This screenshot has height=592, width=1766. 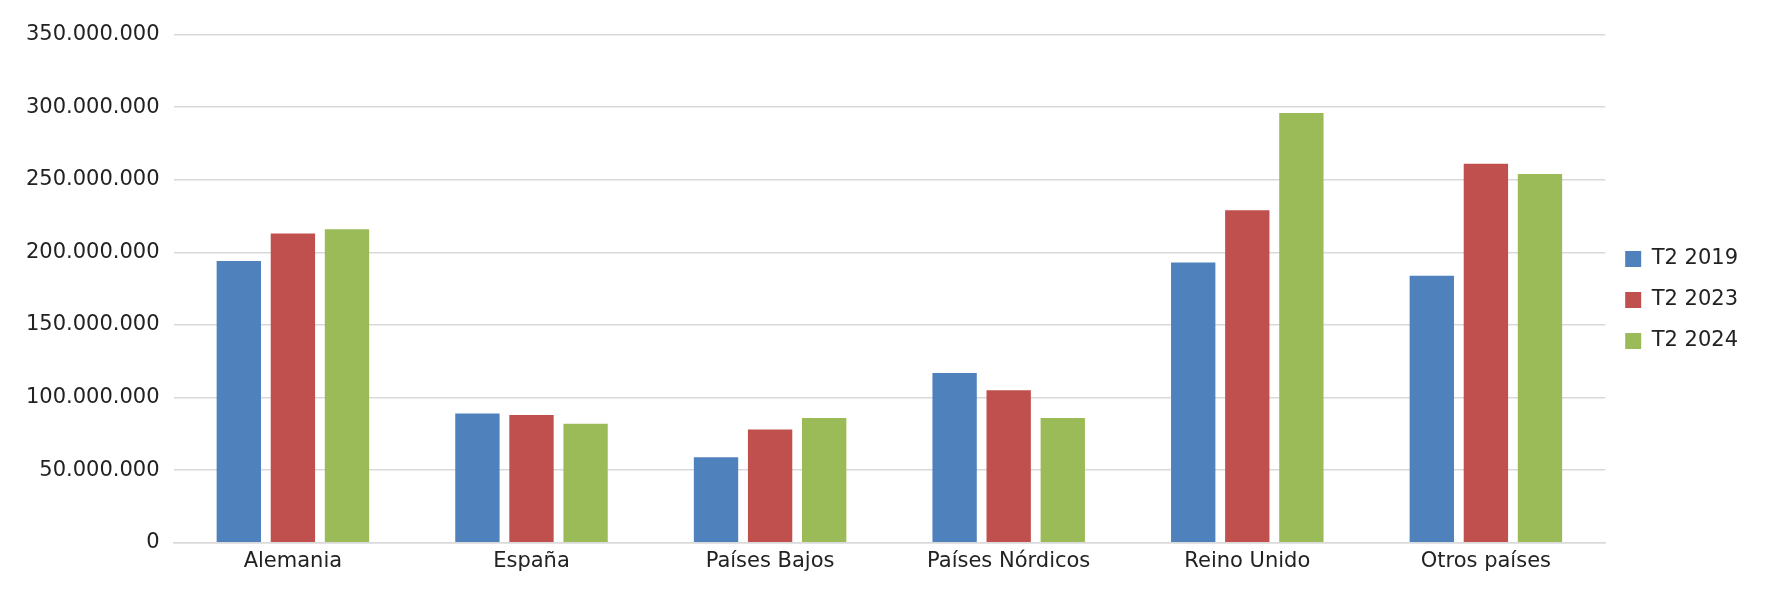 What do you see at coordinates (1694, 339) in the screenshot?
I see `legend-label: T2 2024` at bounding box center [1694, 339].